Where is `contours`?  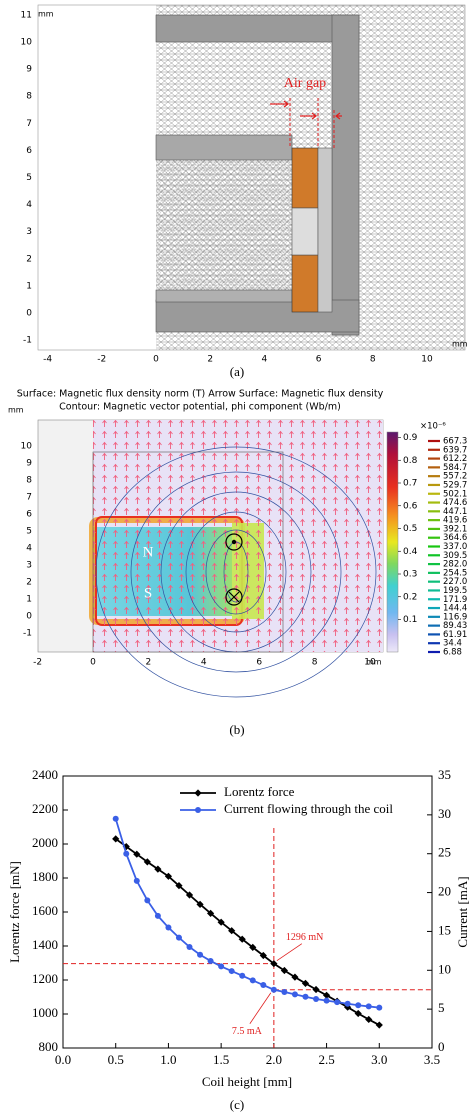
contours is located at coordinates (236, 572).